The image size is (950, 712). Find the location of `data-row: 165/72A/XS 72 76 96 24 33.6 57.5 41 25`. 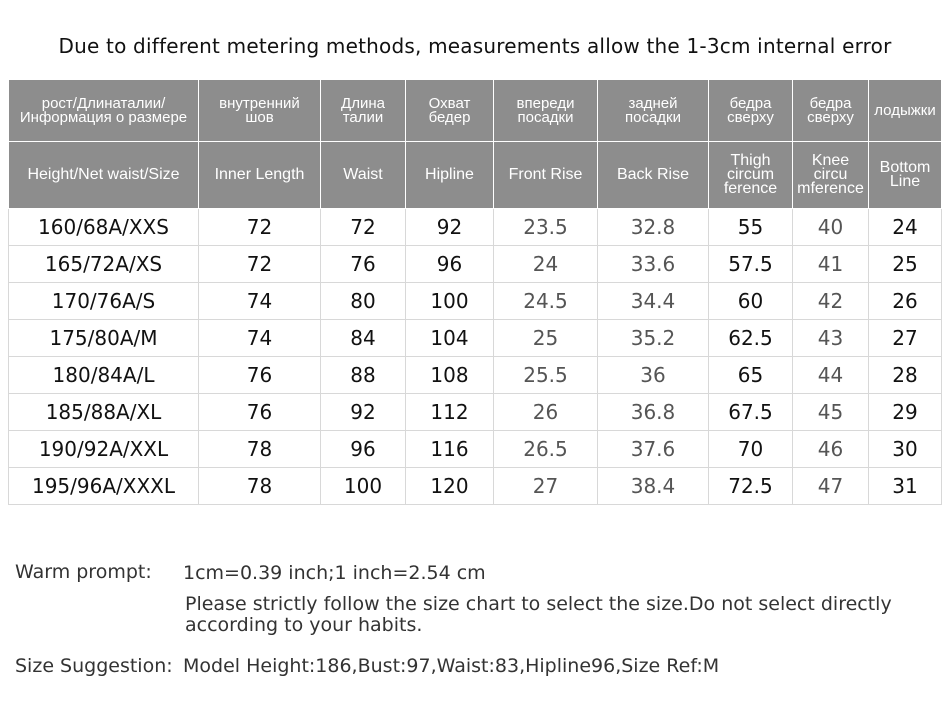

data-row: 165/72A/XS 72 76 96 24 33.6 57.5 41 25 is located at coordinates (475, 264).